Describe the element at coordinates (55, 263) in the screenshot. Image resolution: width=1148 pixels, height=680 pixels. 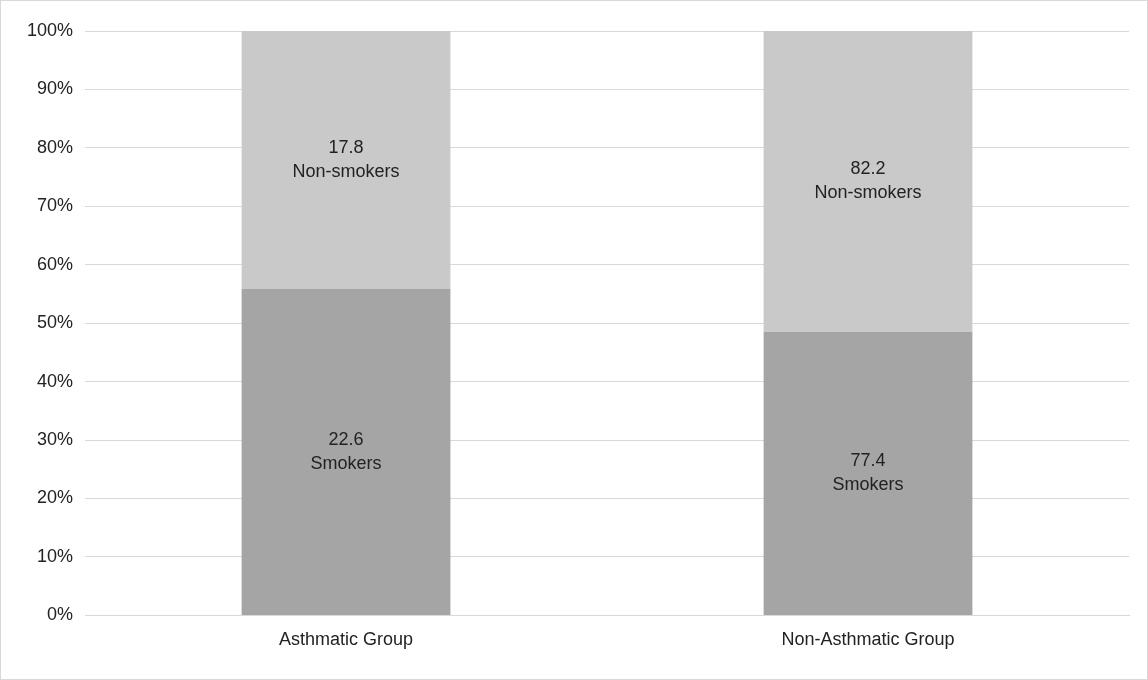
I see `y-tick-label: 60%` at that location.